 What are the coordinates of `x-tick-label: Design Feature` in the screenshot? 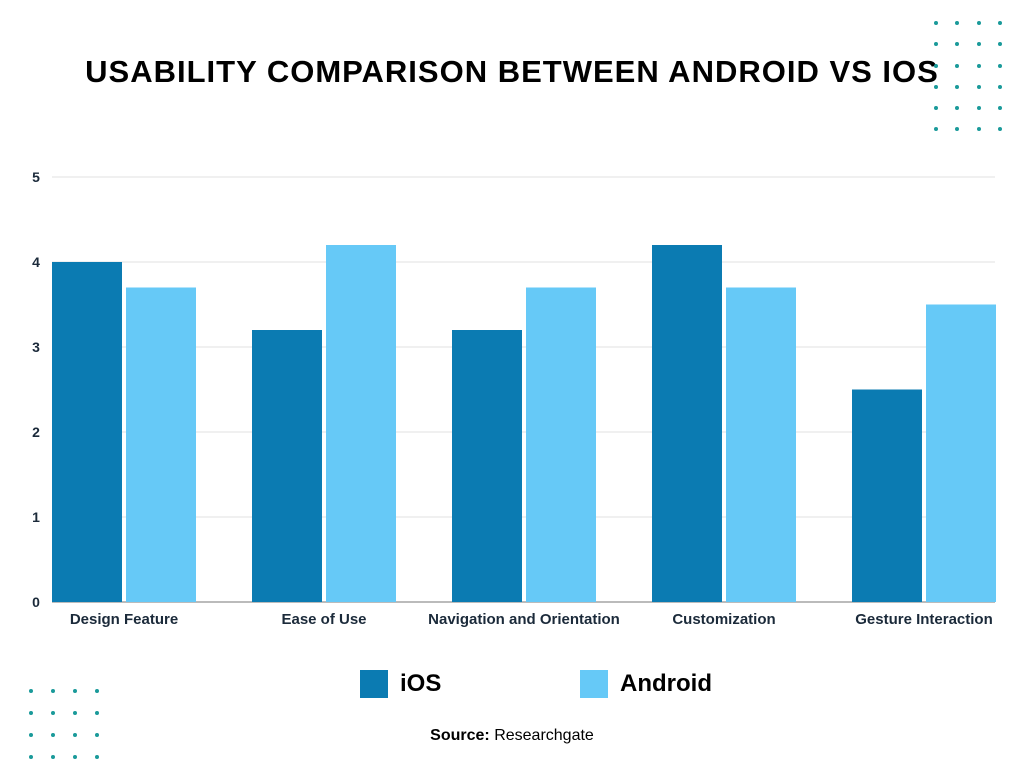 It's located at (124, 619).